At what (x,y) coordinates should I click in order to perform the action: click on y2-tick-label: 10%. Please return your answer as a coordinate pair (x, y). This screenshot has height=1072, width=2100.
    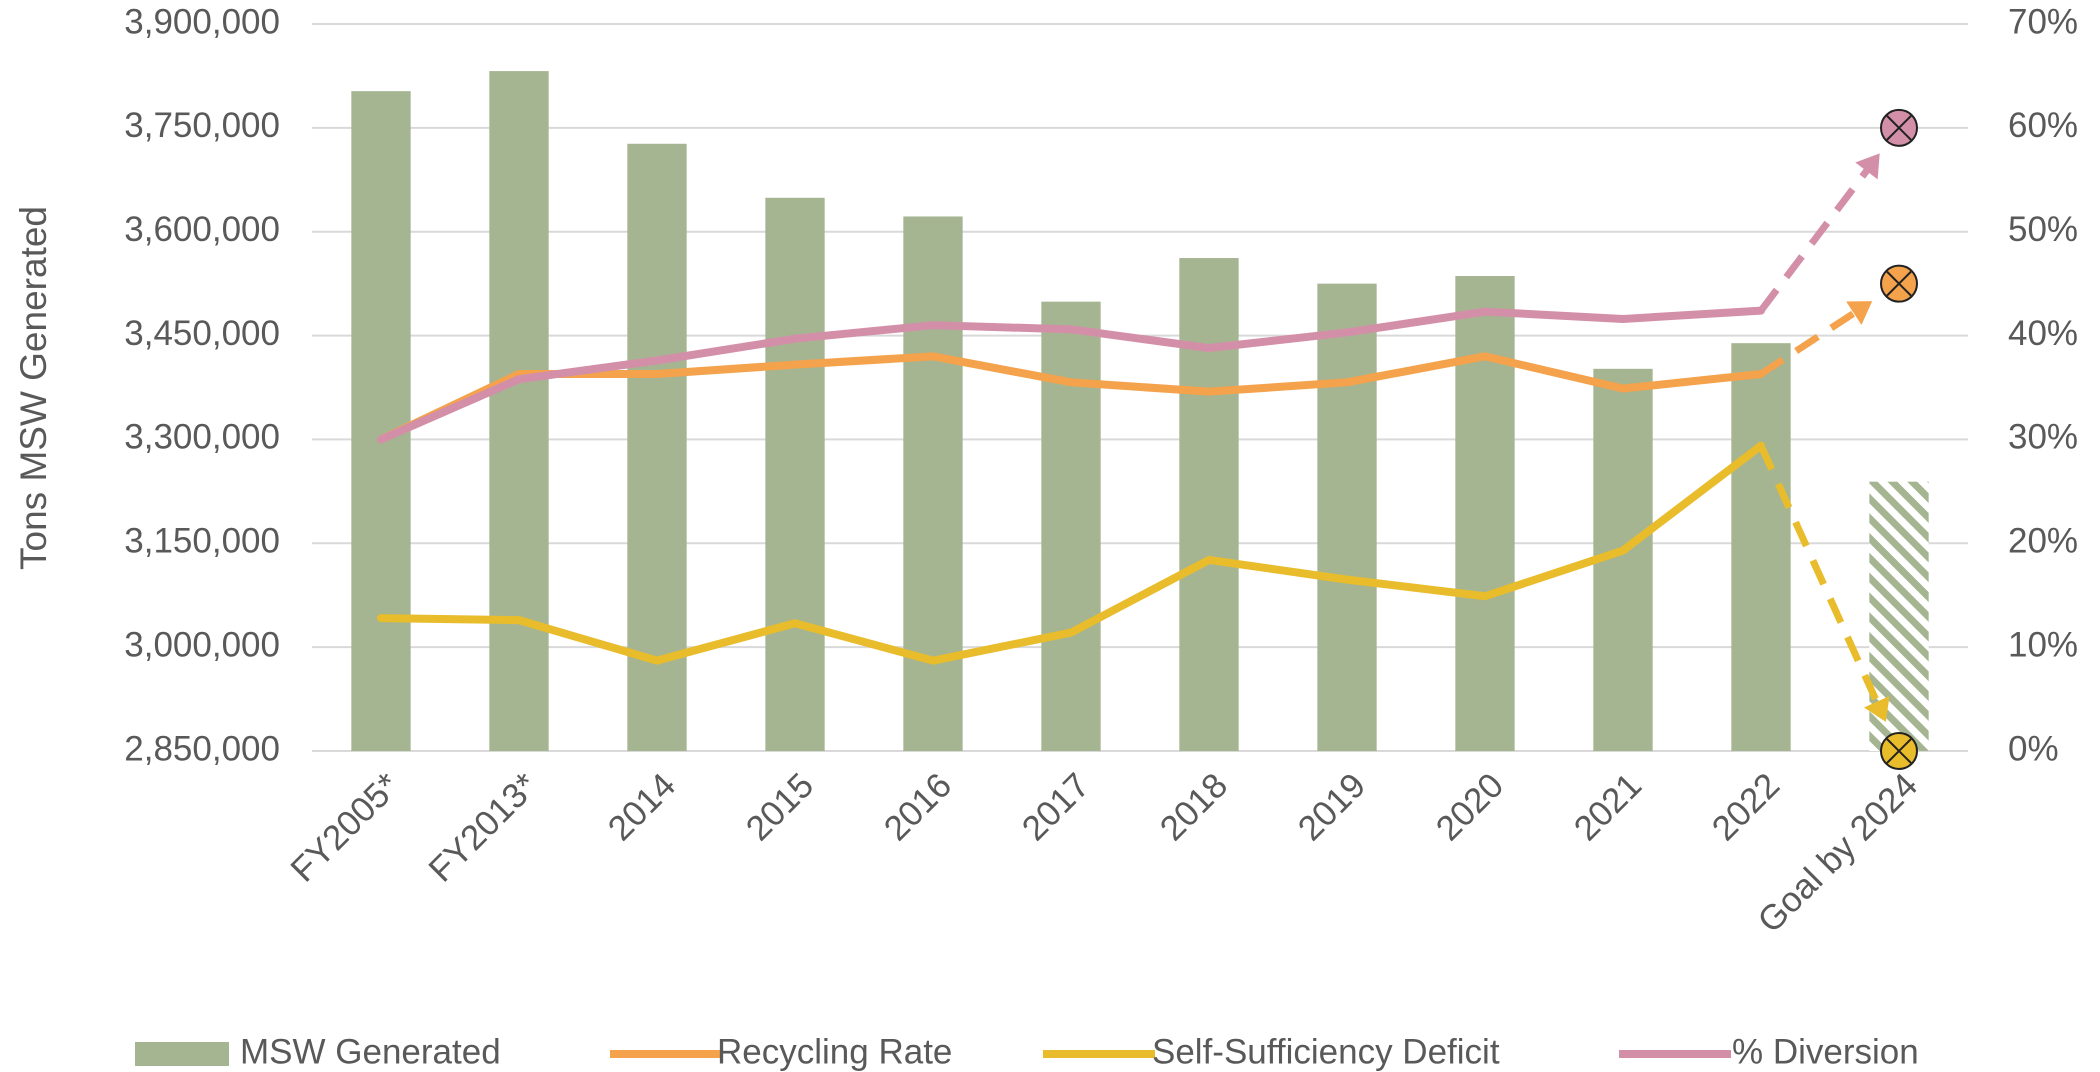
    Looking at the image, I should click on (2043, 644).